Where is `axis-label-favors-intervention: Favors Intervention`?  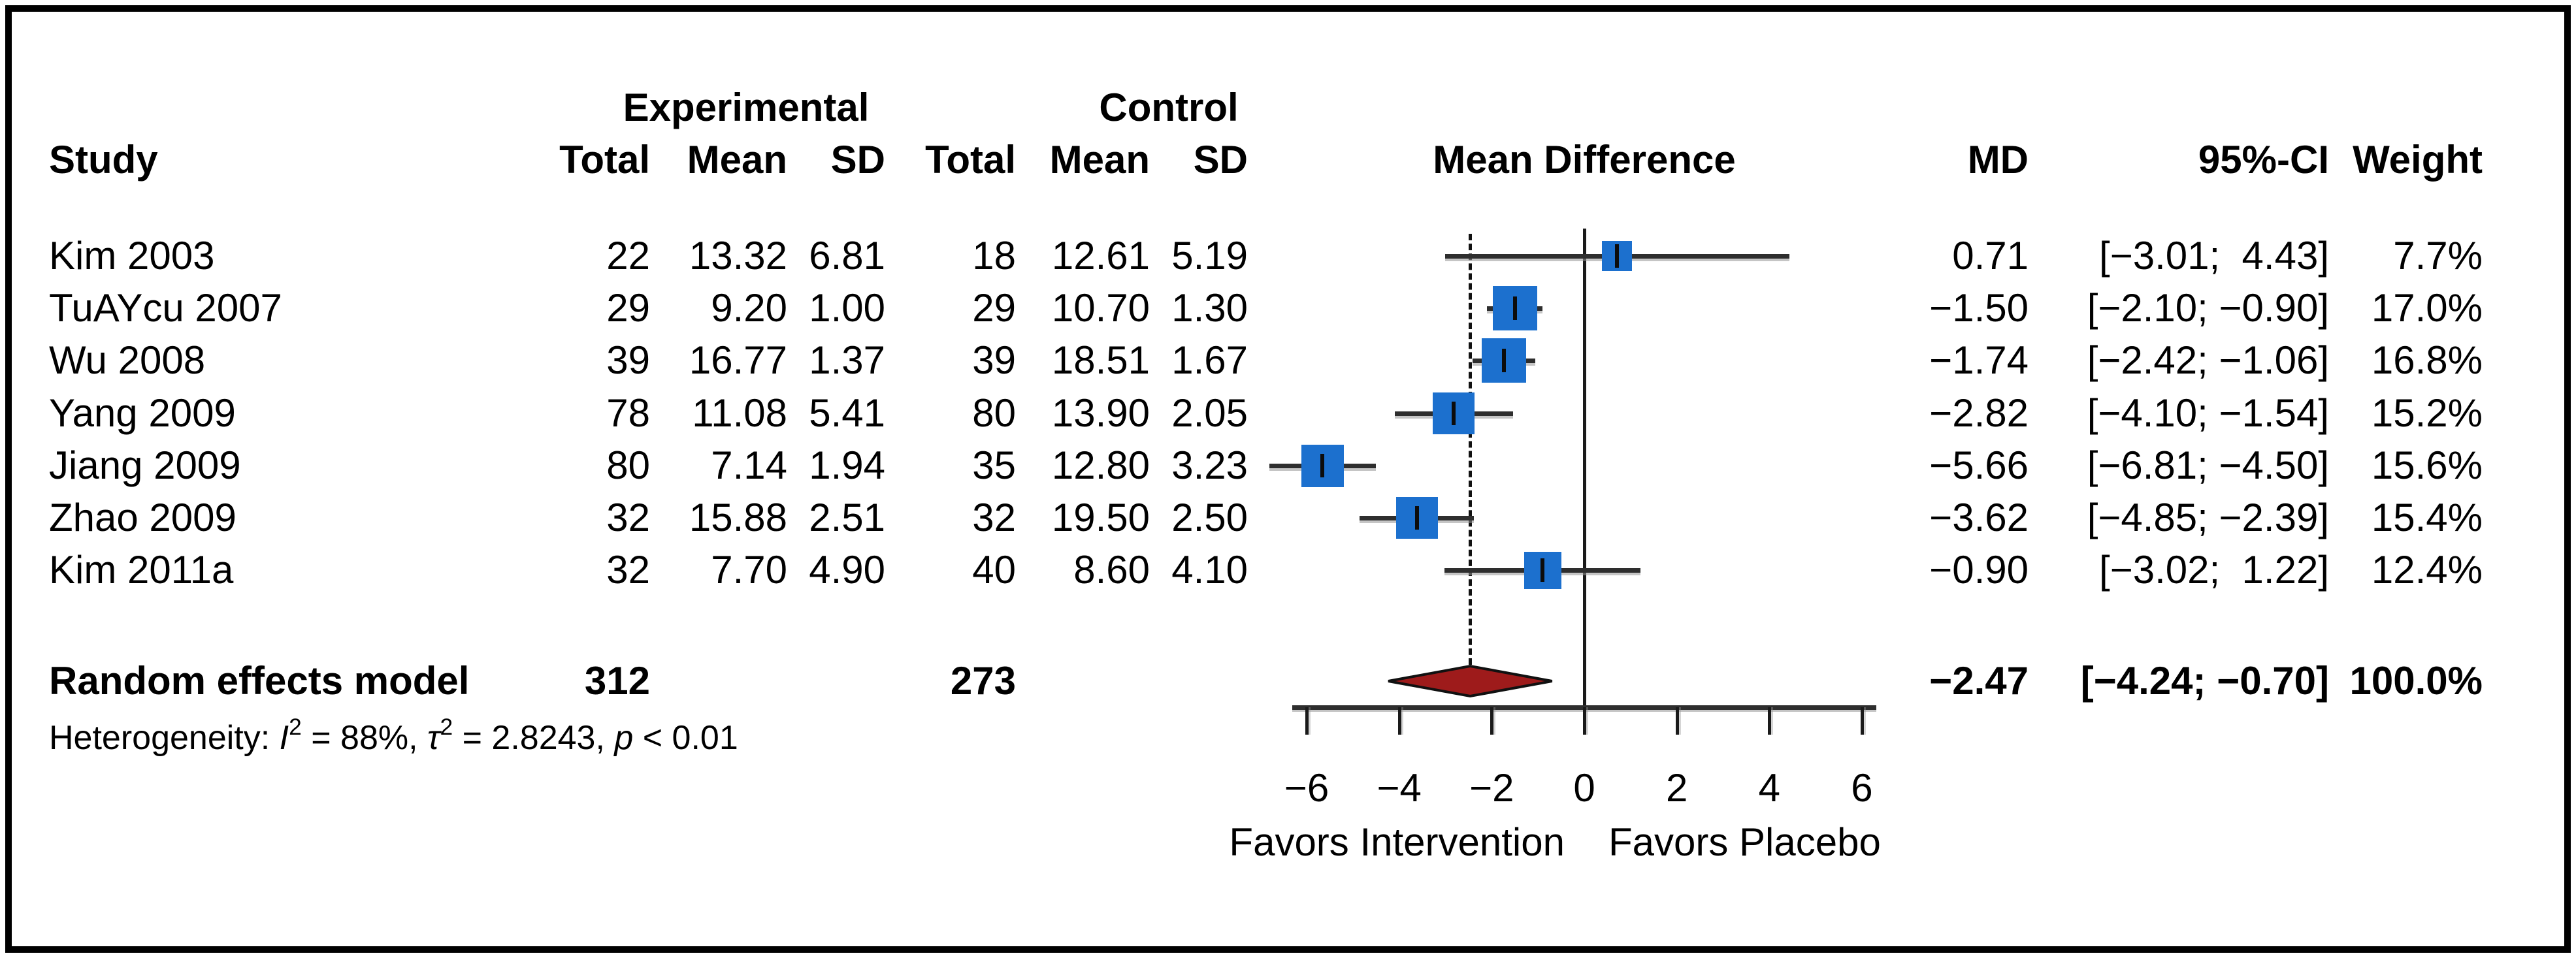 axis-label-favors-intervention: Favors Intervention is located at coordinates (1397, 842).